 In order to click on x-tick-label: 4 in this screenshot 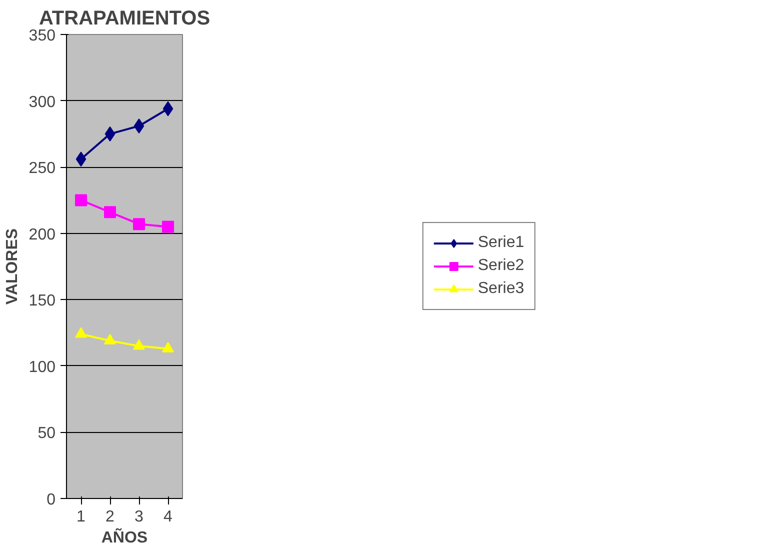, I will do `click(168, 517)`.